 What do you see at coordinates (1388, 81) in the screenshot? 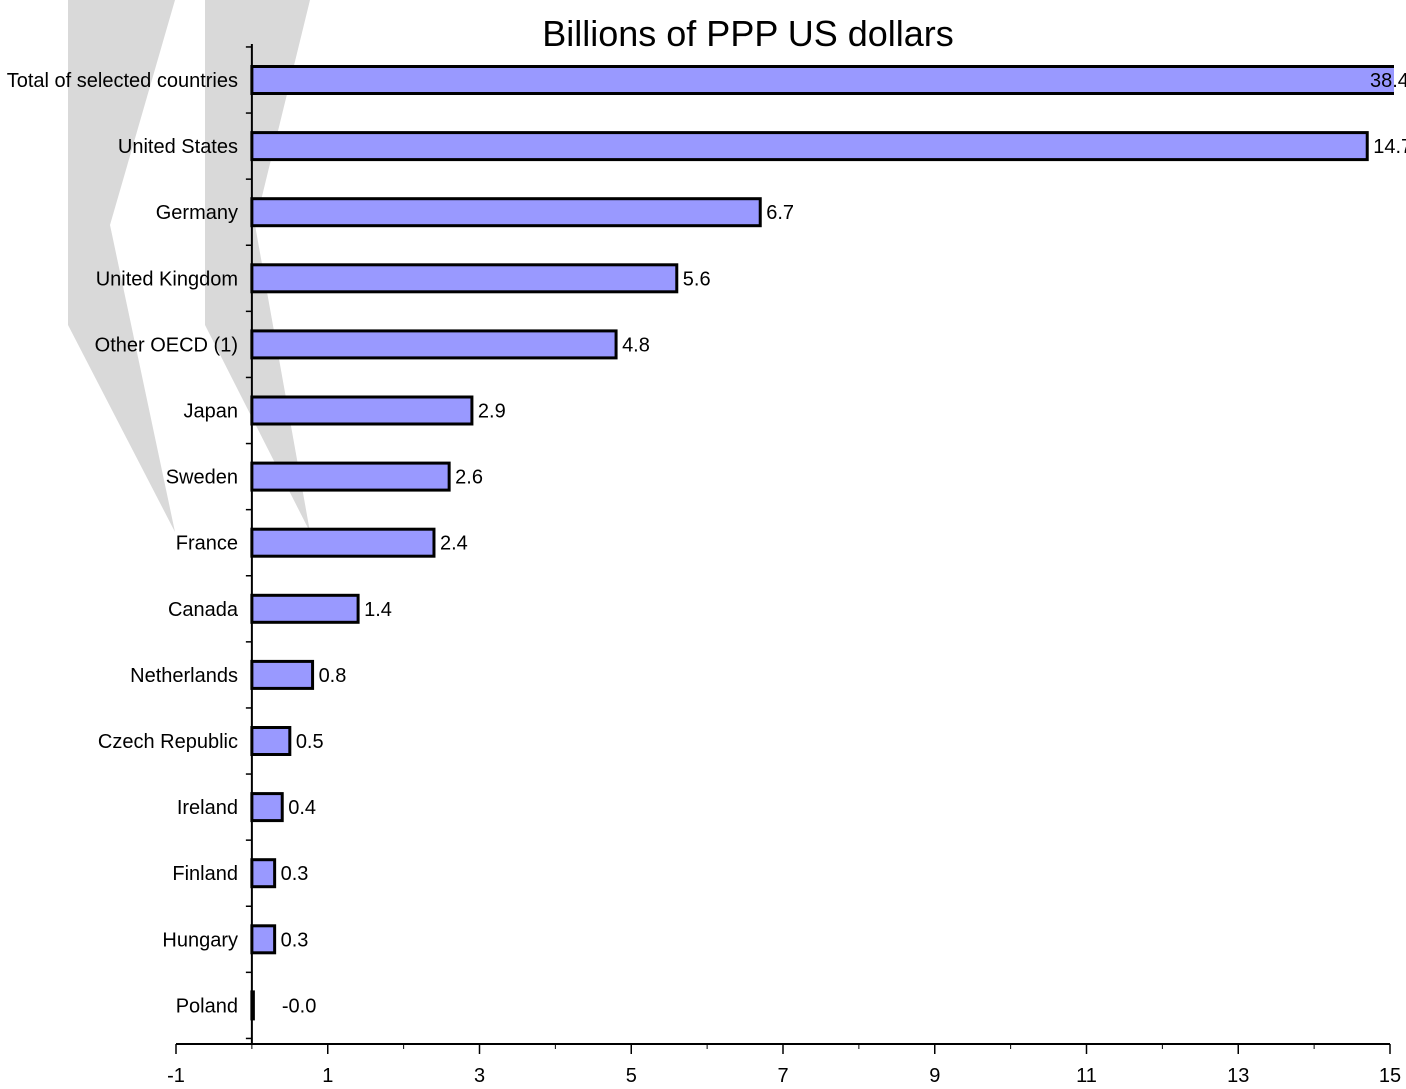
I see `value-label: 38.4` at bounding box center [1388, 81].